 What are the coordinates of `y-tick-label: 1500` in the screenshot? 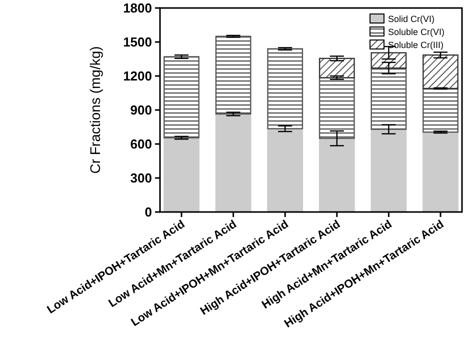 It's located at (137, 42).